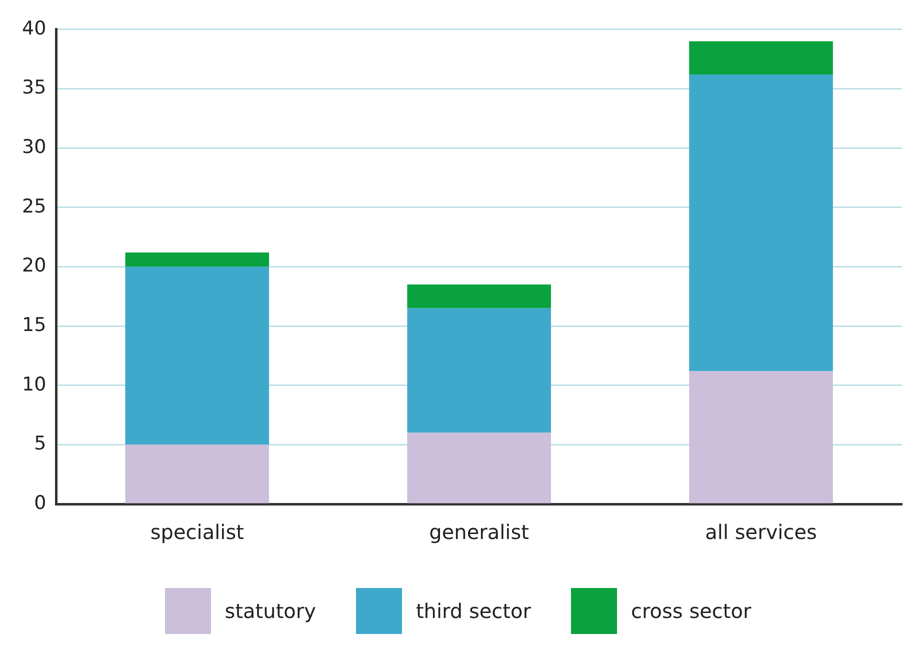 The image size is (917, 663). I want to click on legend-label: cross sector, so click(691, 611).